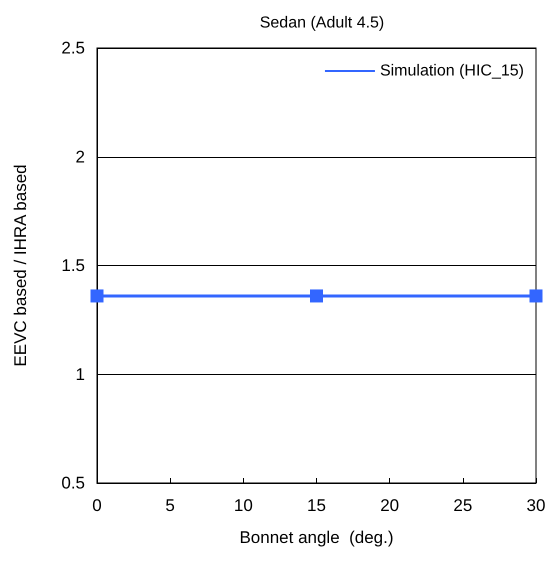 This screenshot has width=551, height=575. What do you see at coordinates (390, 505) in the screenshot?
I see `x-tick-label: 20` at bounding box center [390, 505].